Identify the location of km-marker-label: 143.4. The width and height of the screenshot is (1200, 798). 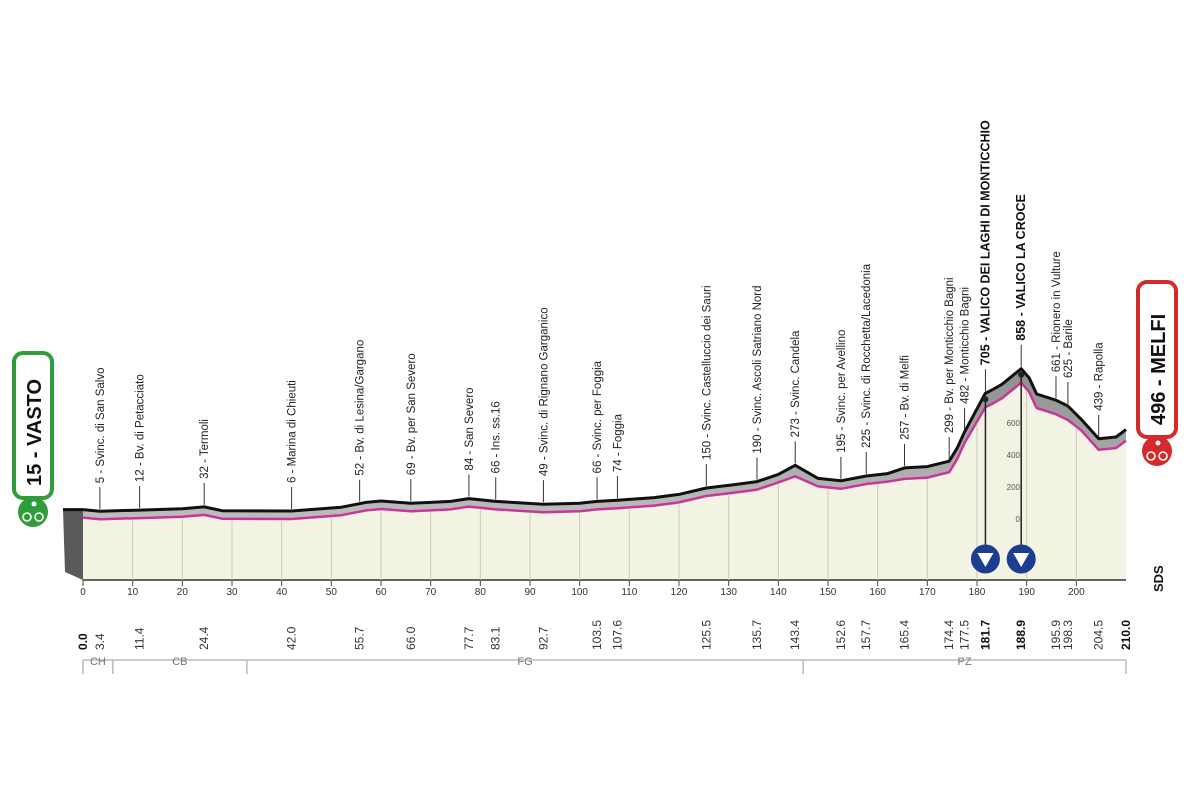
(795, 635).